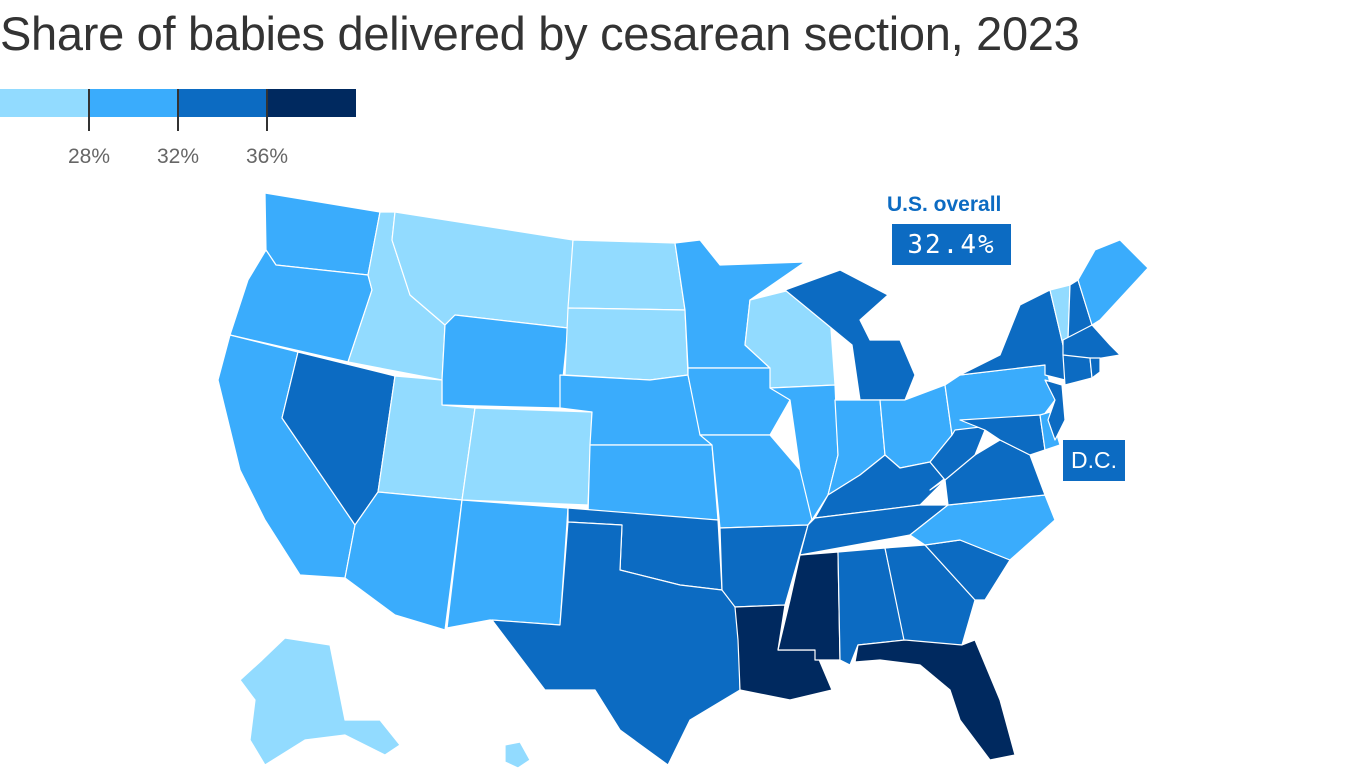 This screenshot has height=768, width=1366. I want to click on state-ct, so click(1077, 370).